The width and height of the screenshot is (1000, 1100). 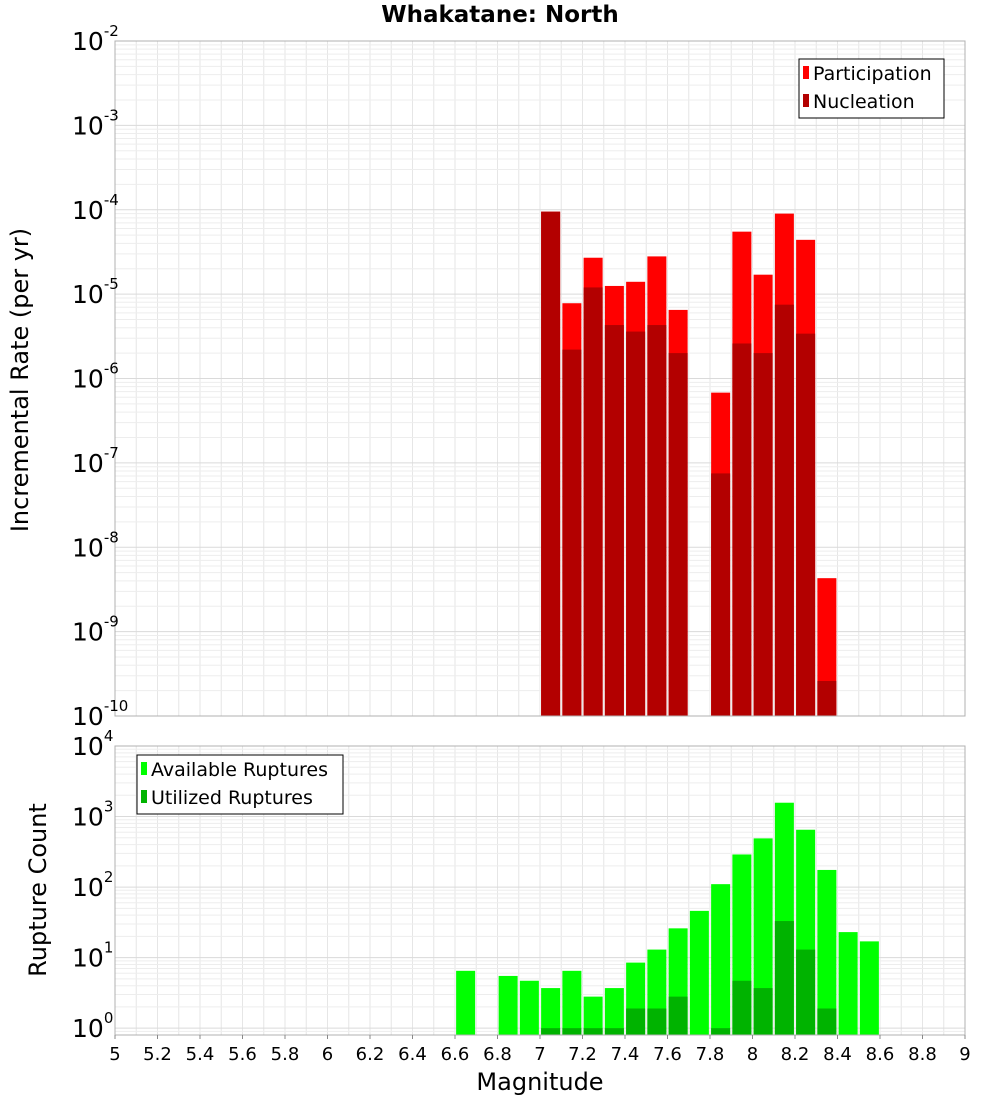 I want to click on x-tick-label: 5.6, so click(x=242, y=1054).